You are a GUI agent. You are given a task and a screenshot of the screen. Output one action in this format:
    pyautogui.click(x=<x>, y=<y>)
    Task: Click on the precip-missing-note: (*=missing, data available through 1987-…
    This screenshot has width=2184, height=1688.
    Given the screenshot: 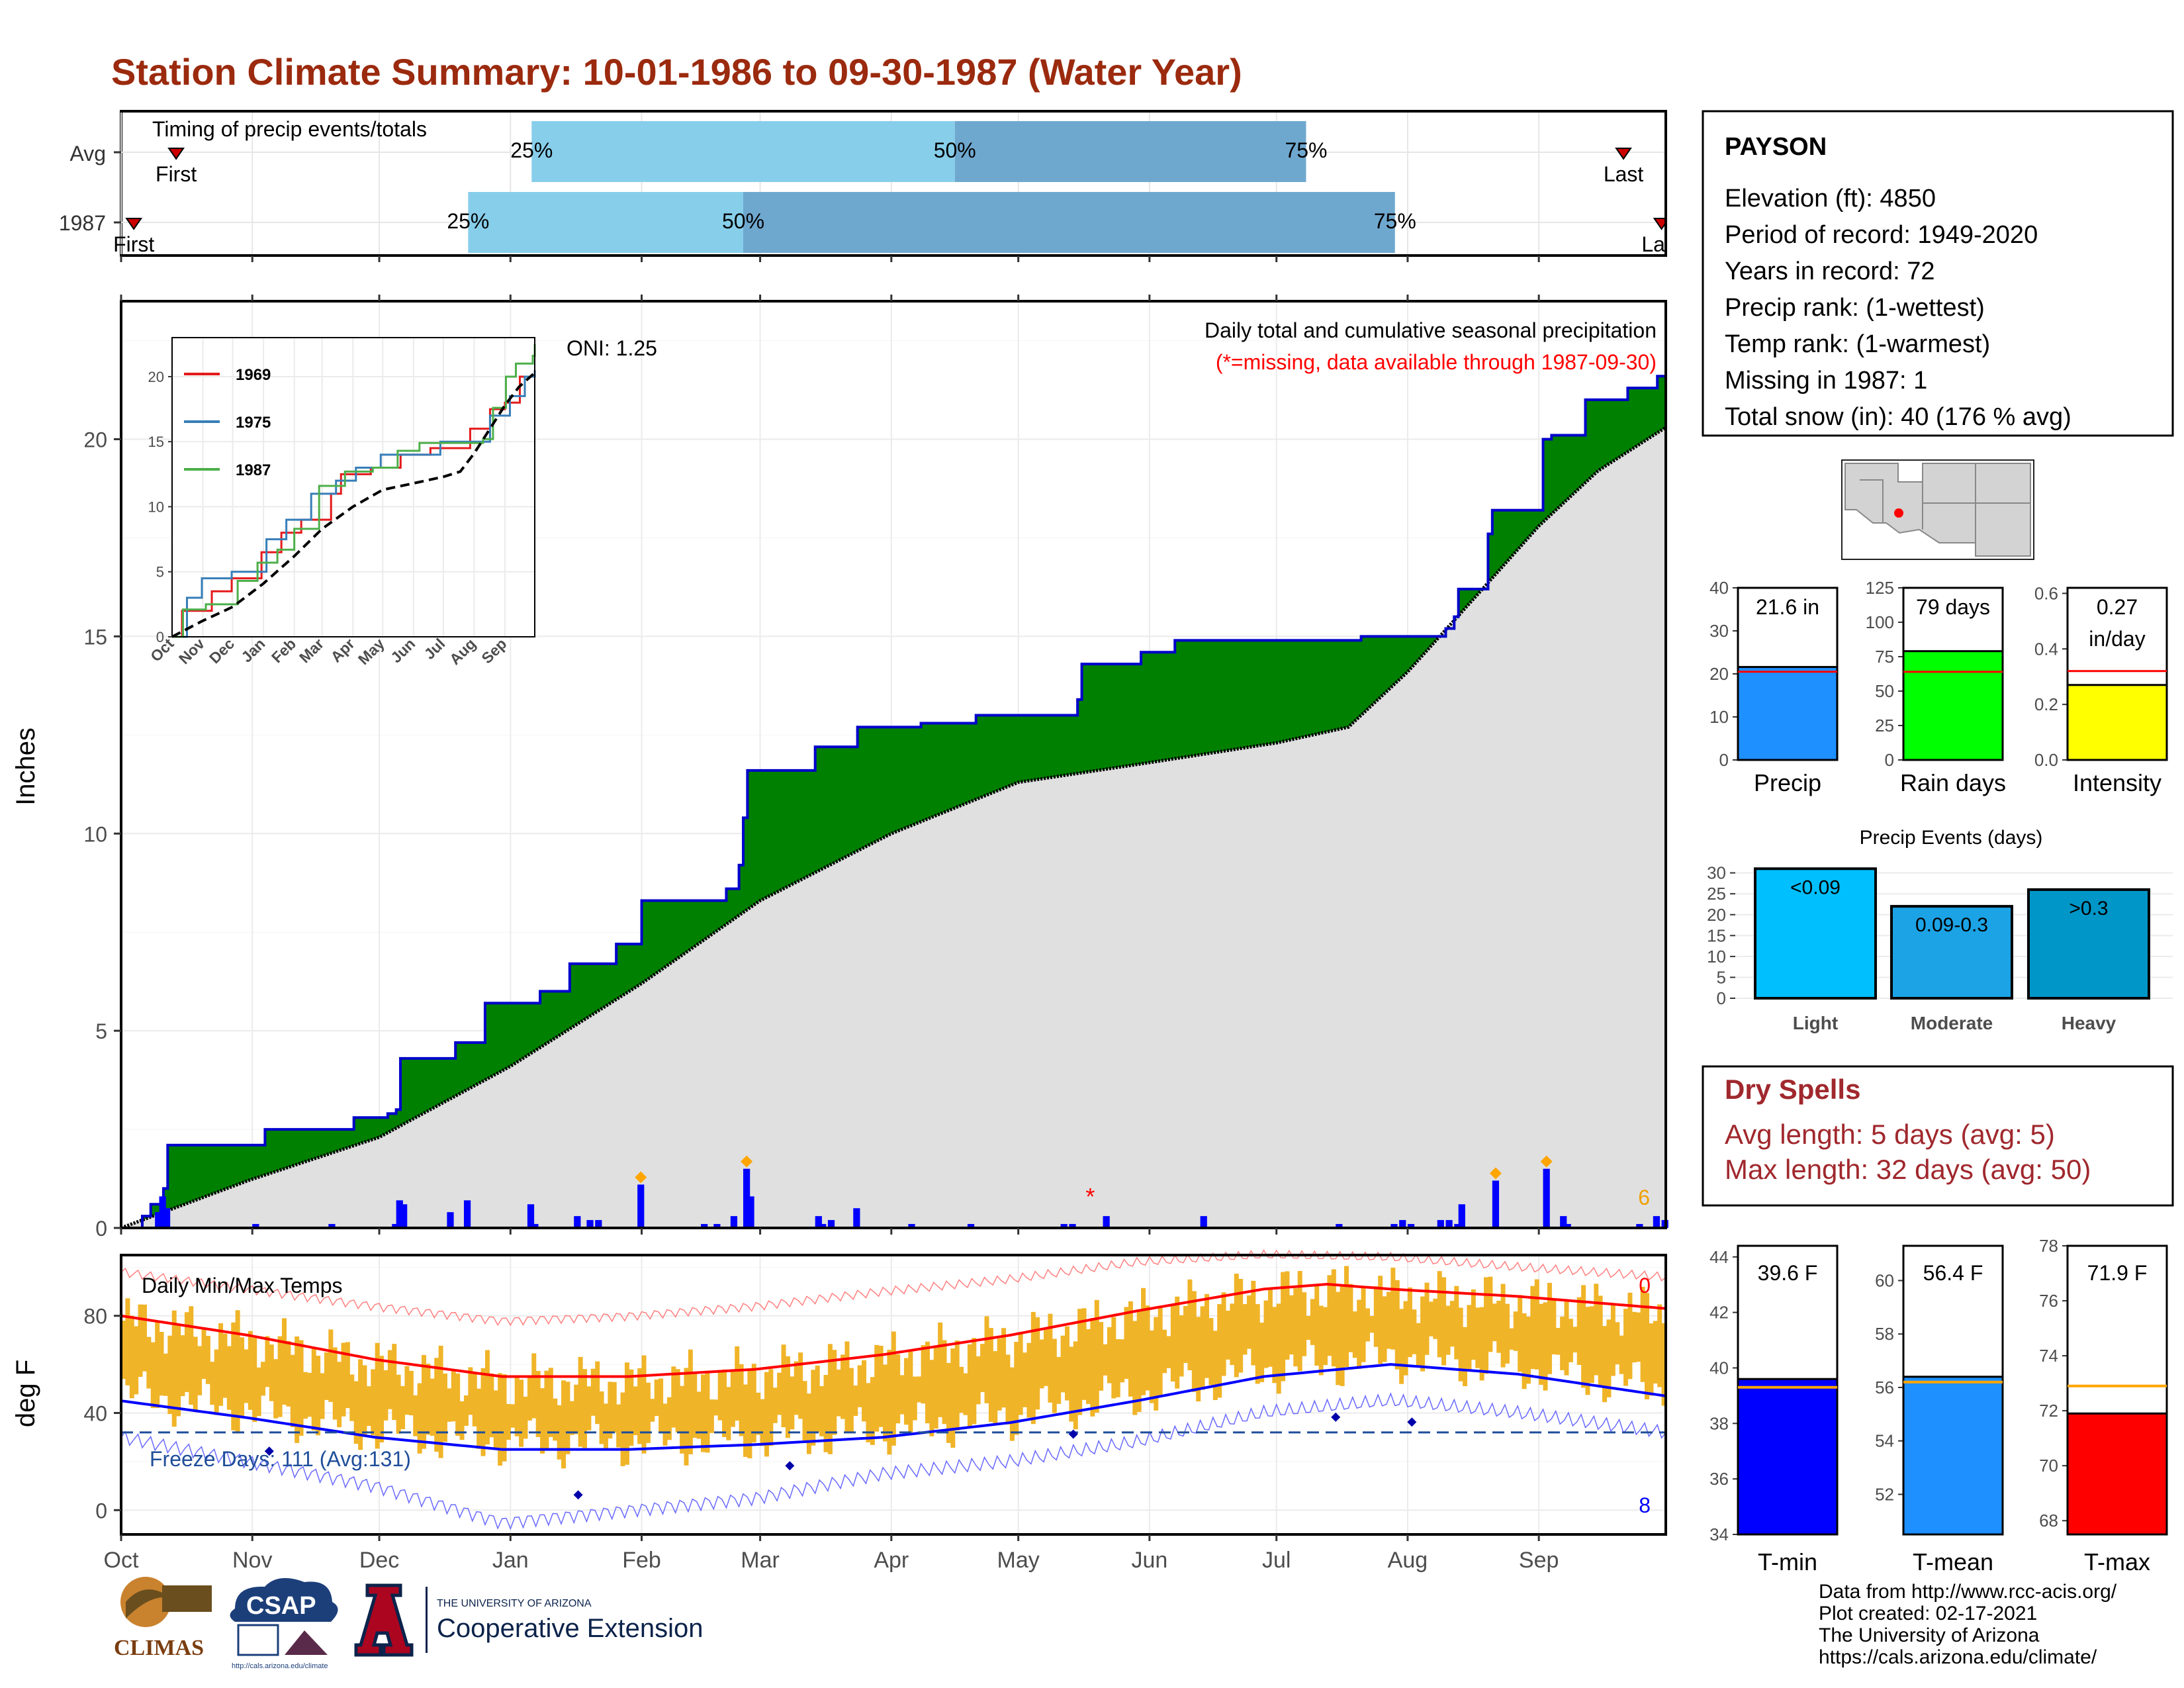 What is the action you would take?
    pyautogui.click(x=1436, y=362)
    